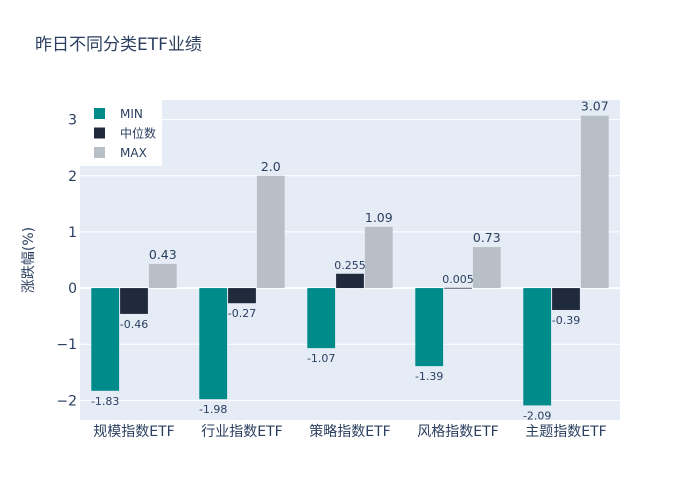 This screenshot has height=504, width=700. What do you see at coordinates (133, 432) in the screenshot?
I see `x-tick-label: 规模指数ETF` at bounding box center [133, 432].